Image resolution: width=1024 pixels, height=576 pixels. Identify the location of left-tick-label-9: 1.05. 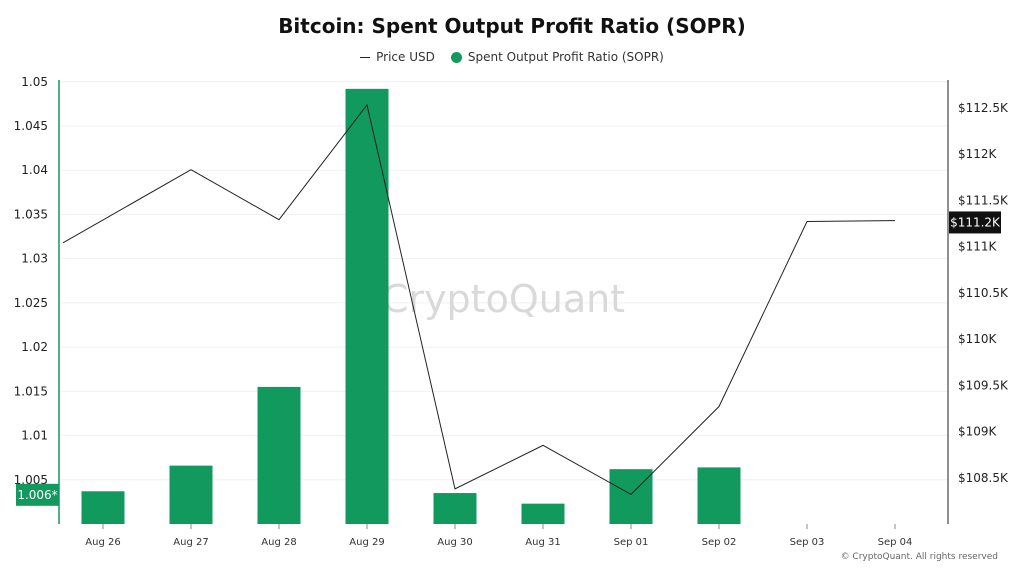
(34, 82).